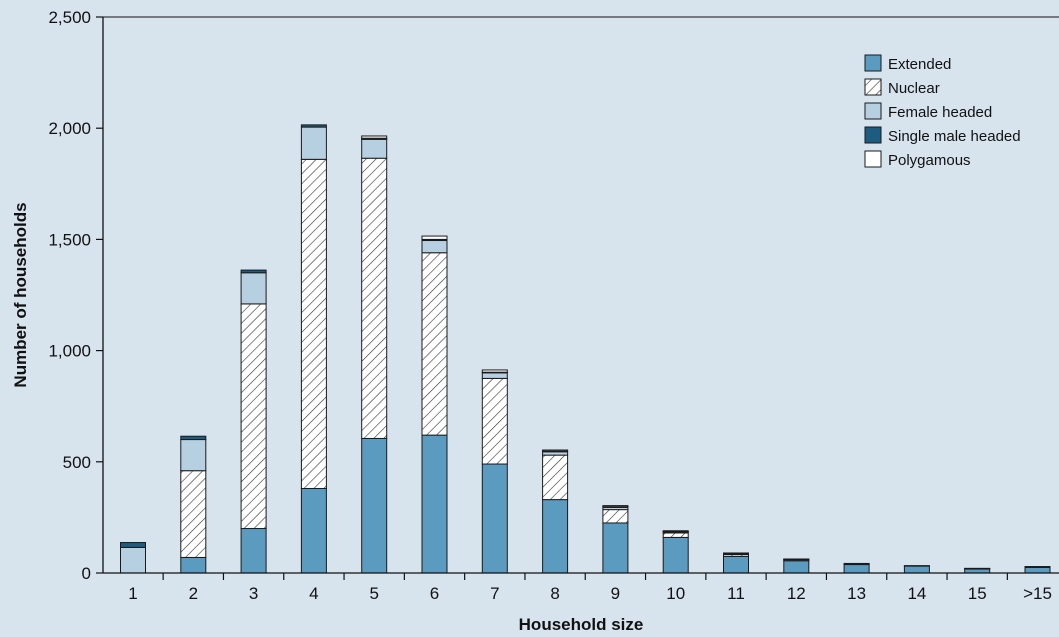 This screenshot has height=637, width=1059. Describe the element at coordinates (1037, 567) in the screenshot. I see `bar-single_male_headed->15` at that location.